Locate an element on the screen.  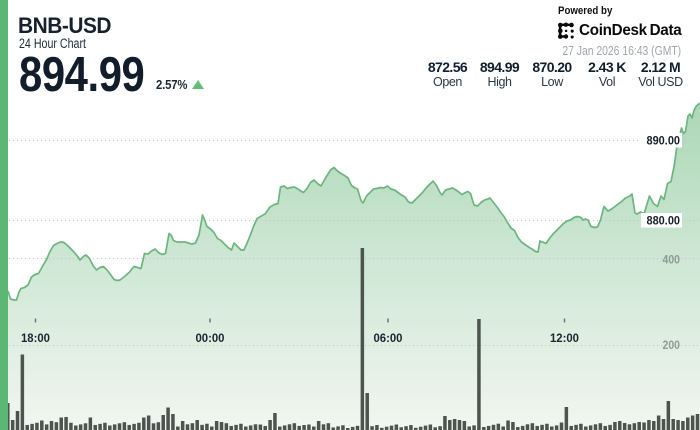
svg-text: 880.00 is located at coordinates (664, 221).